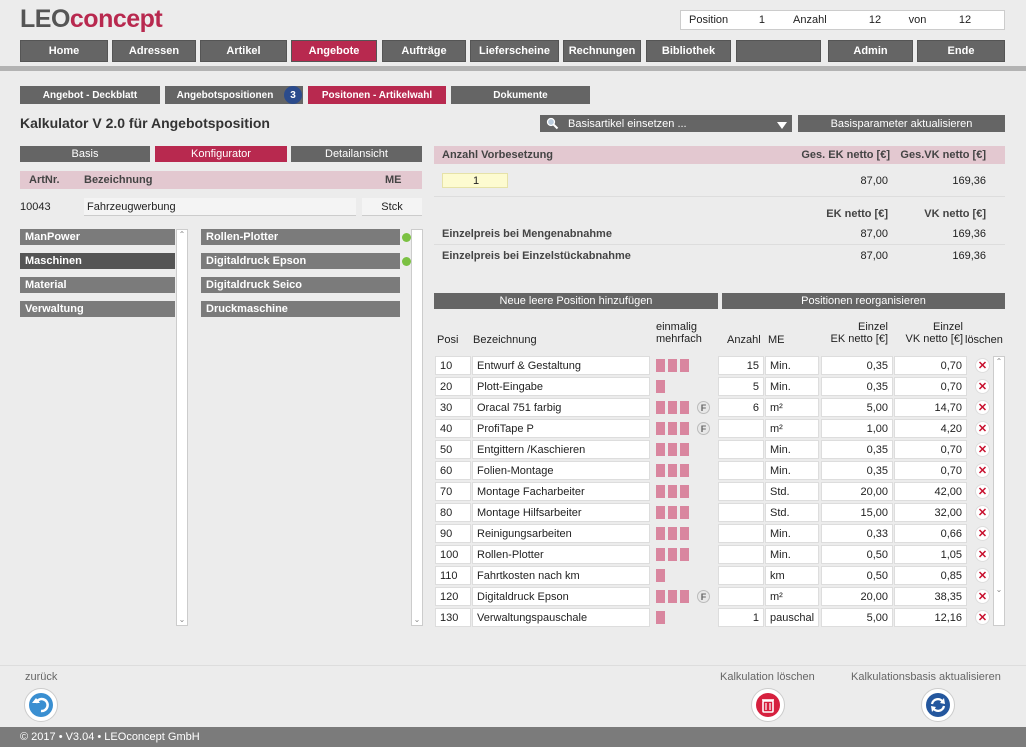 The height and width of the screenshot is (747, 1026). What do you see at coordinates (561, 449) in the screenshot?
I see `bezeichnung-field: Entgittern /Kaschieren` at bounding box center [561, 449].